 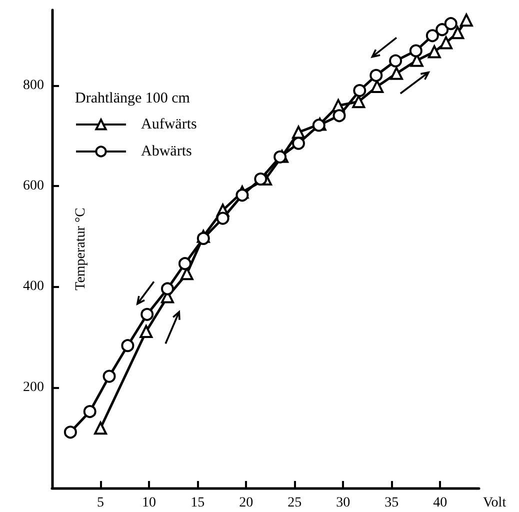 I want to click on legend-label: Aufwärts, so click(x=169, y=124).